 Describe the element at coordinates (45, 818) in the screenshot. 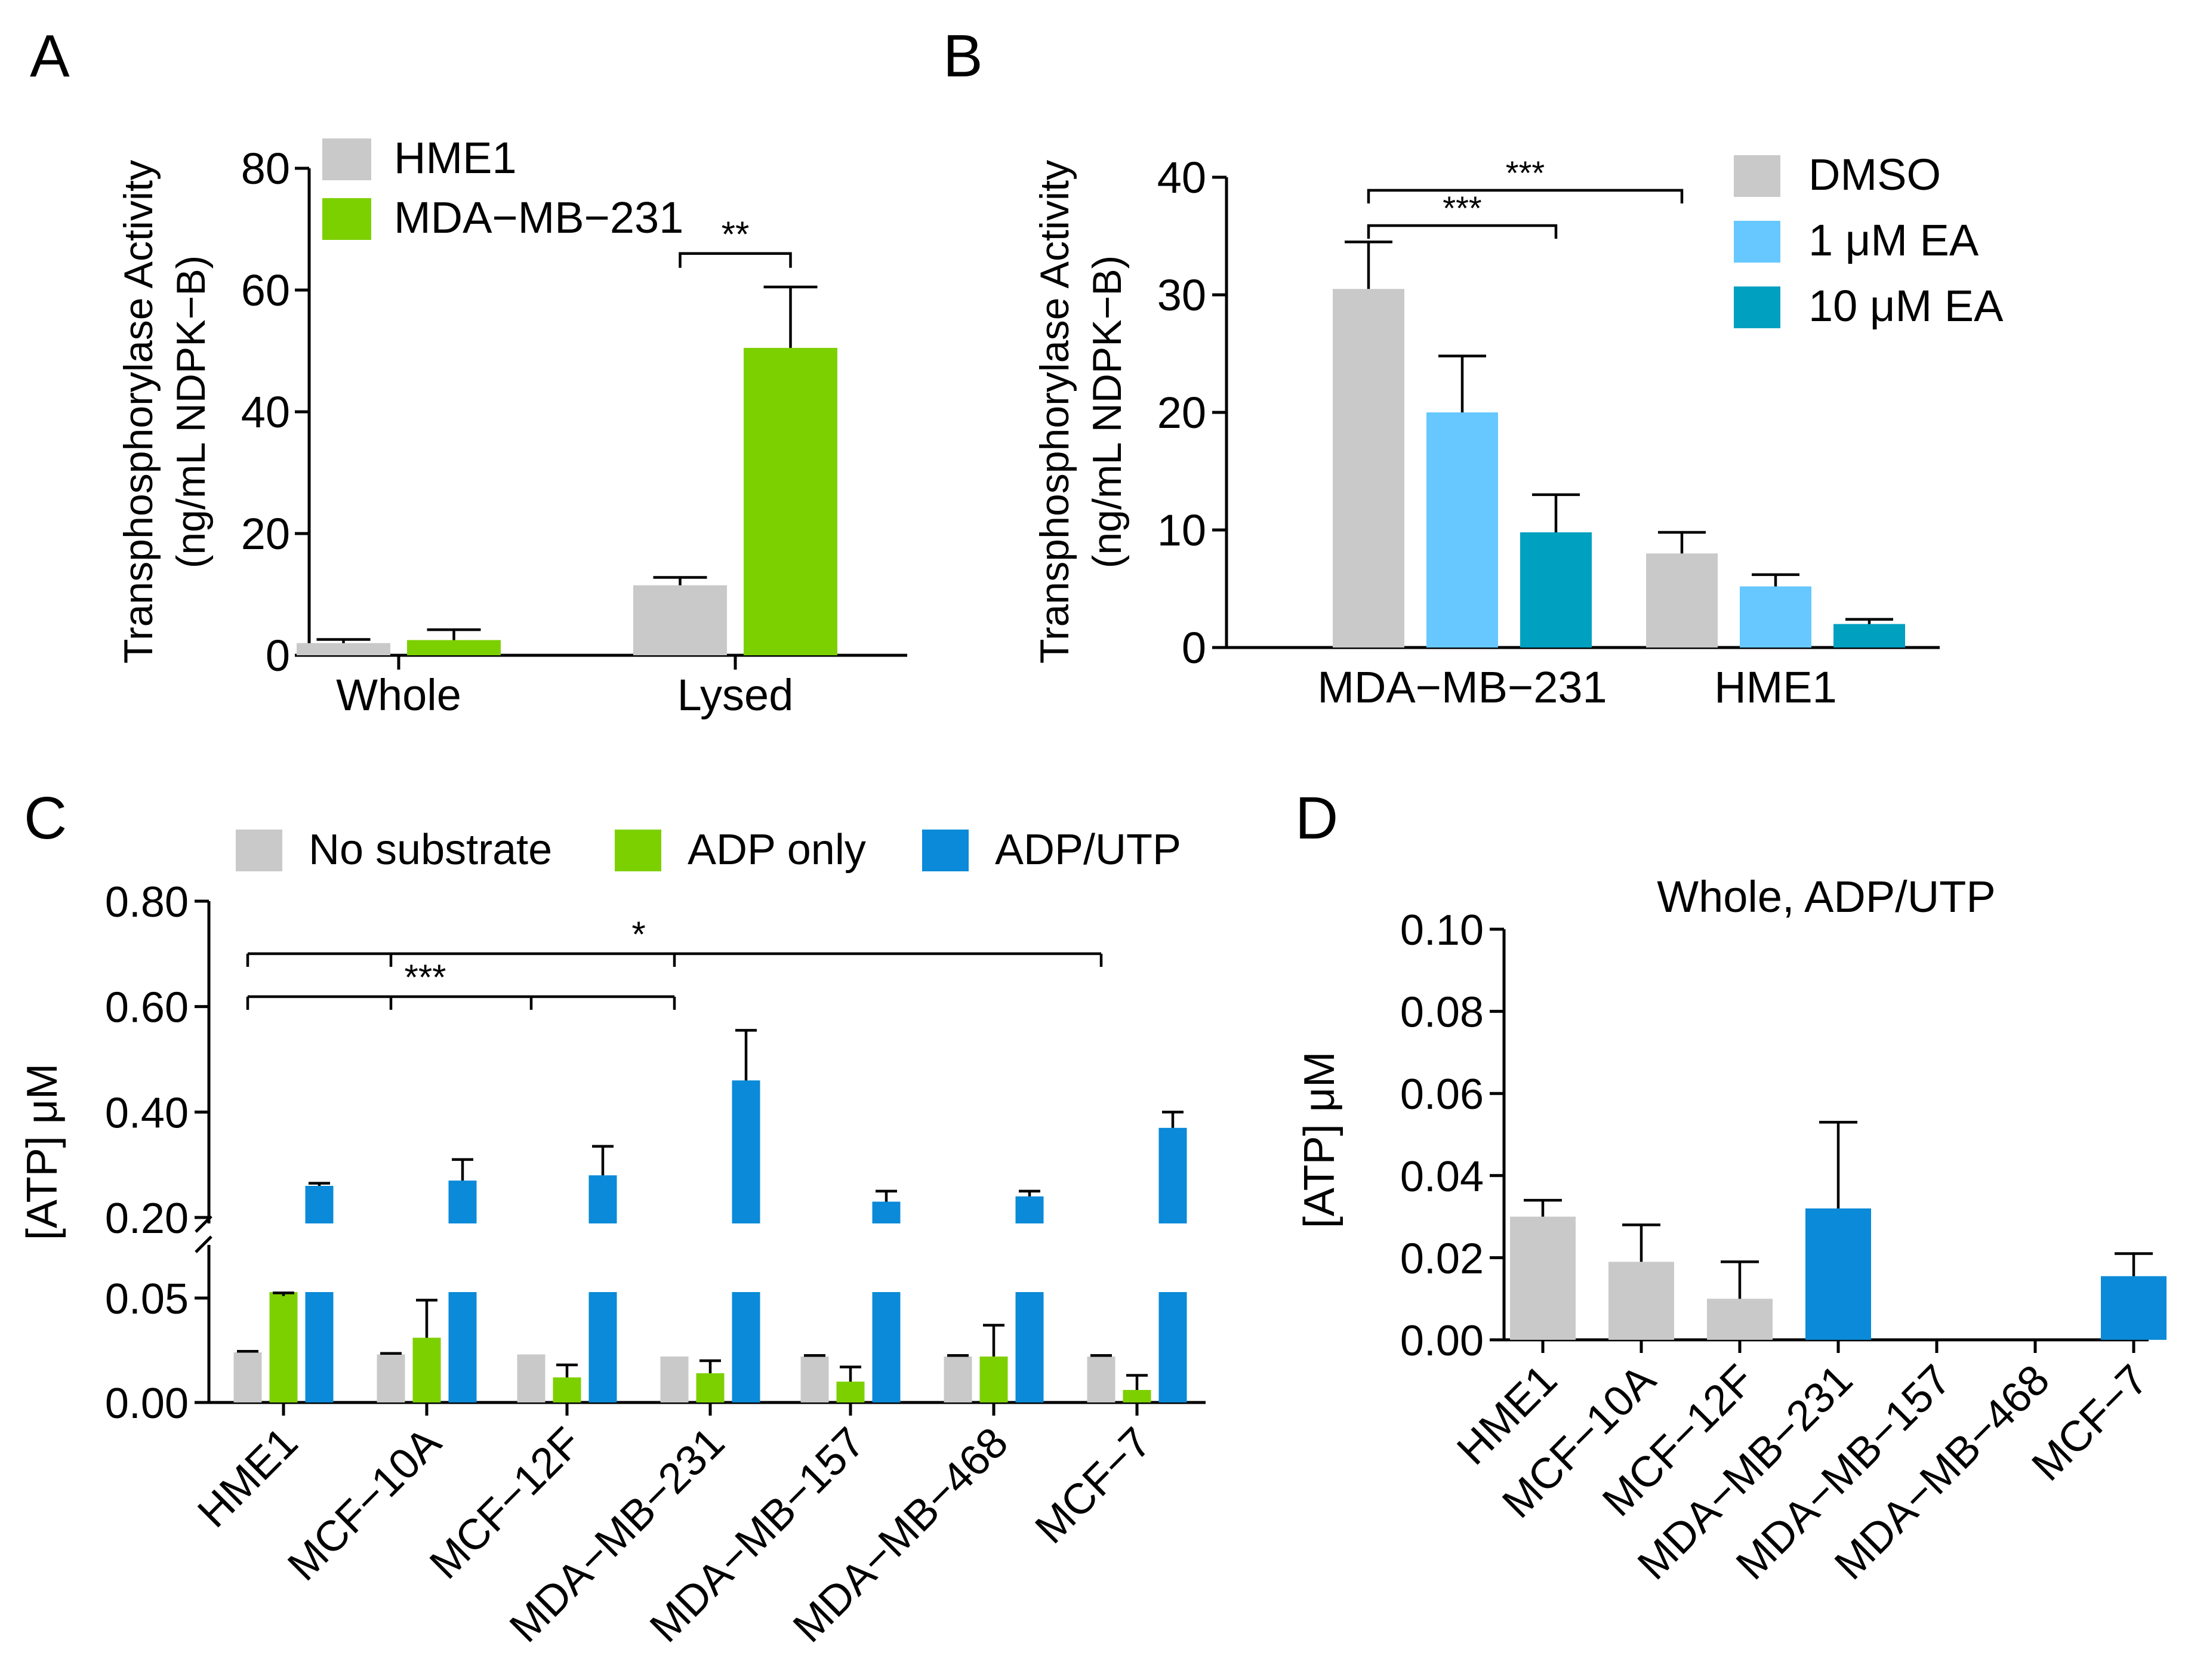

I see `panel-label-c: C` at that location.